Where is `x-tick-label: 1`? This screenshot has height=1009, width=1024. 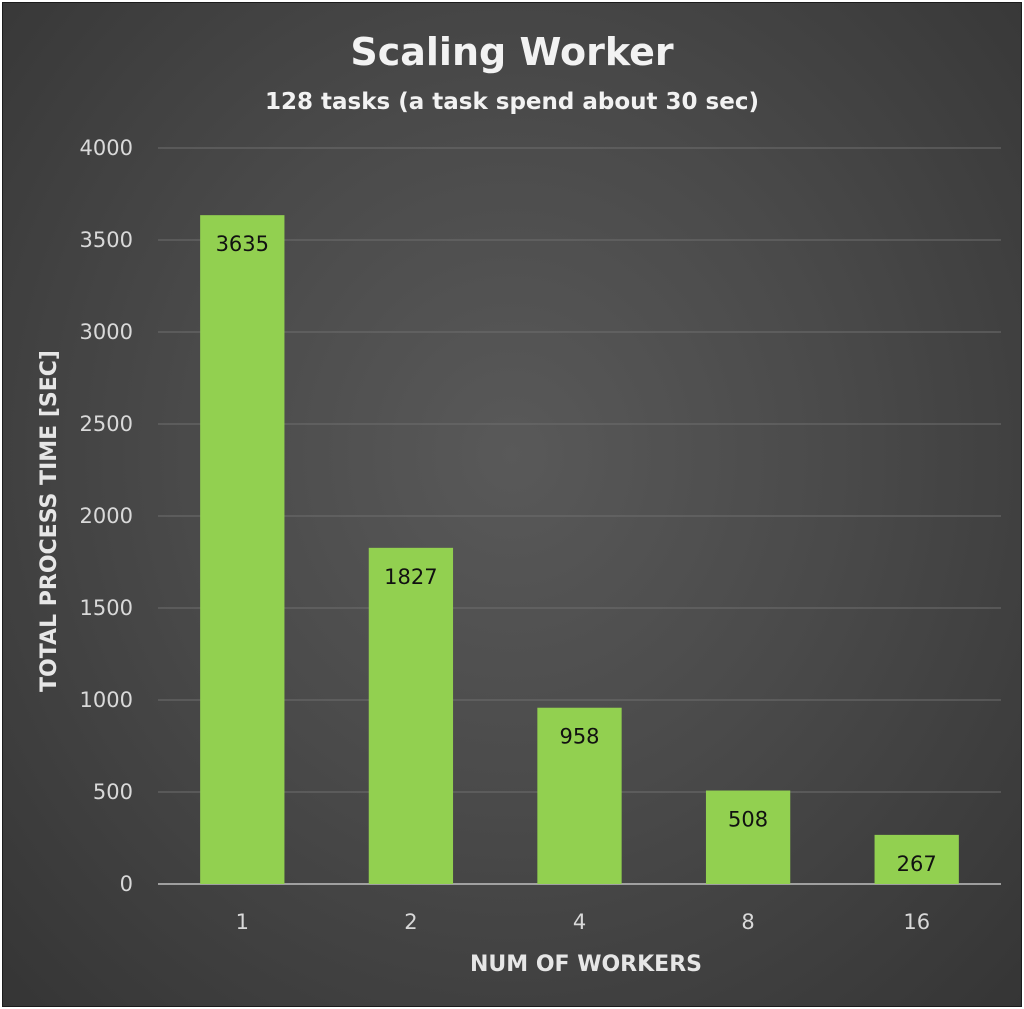
x-tick-label: 1 is located at coordinates (242, 922).